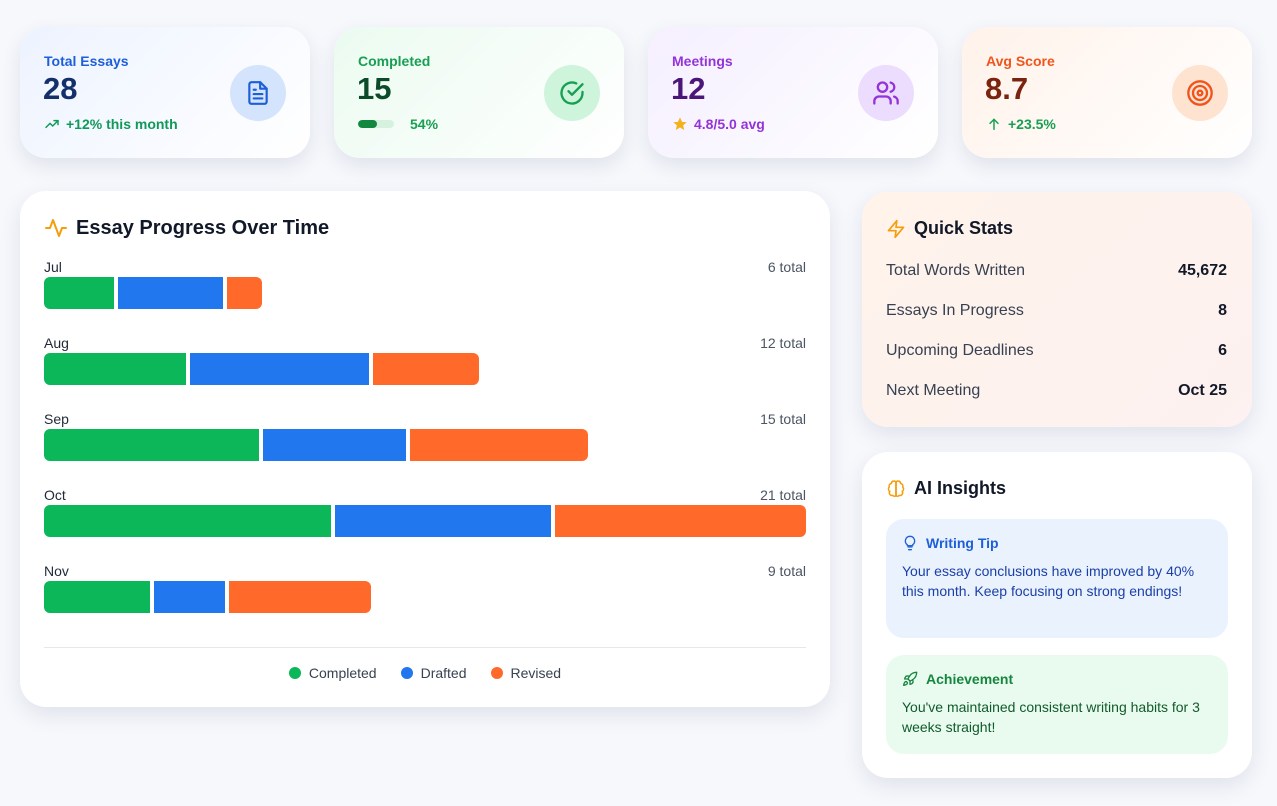 Image resolution: width=1277 pixels, height=806 pixels. What do you see at coordinates (1056, 391) in the screenshot?
I see `quick-stat-row: Next Meeting Oct 25` at bounding box center [1056, 391].